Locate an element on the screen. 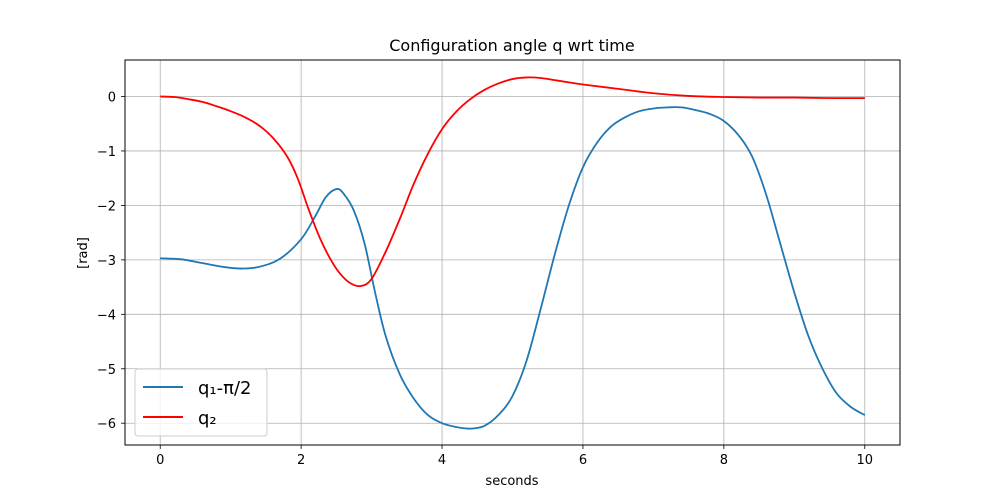  x-axis-ticks: 0 2 4 6 8 10 is located at coordinates (514, 456).